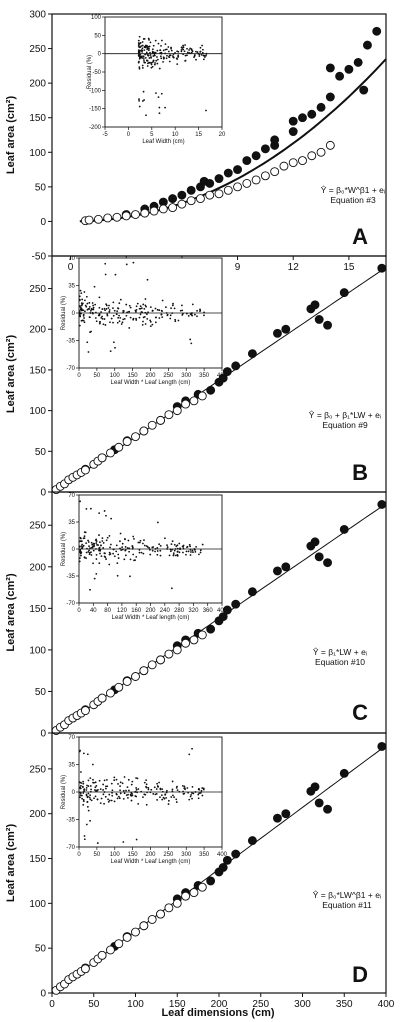  What do you see at coordinates (71, 259) in the screenshot?
I see `inset-y-tick-label: 70` at bounding box center [71, 259].